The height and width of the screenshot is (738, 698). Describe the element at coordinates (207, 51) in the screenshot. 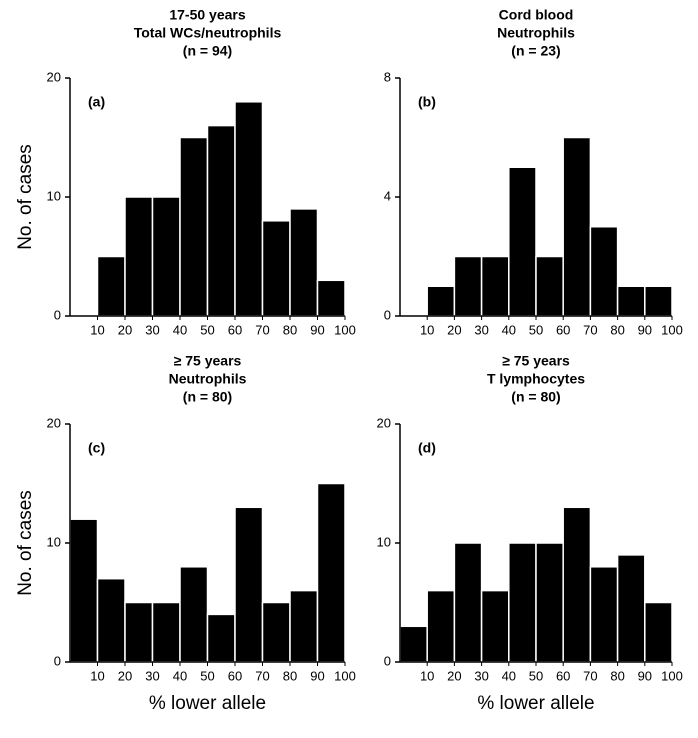

I see `chart-title: (n = 94)` at that location.